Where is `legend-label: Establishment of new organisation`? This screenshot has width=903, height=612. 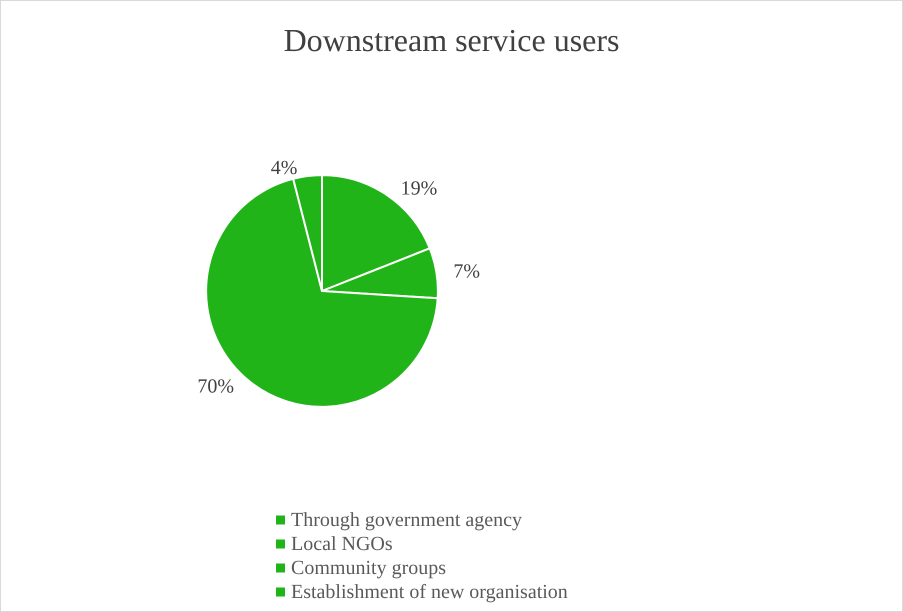
legend-label: Establishment of new organisation is located at coordinates (429, 592).